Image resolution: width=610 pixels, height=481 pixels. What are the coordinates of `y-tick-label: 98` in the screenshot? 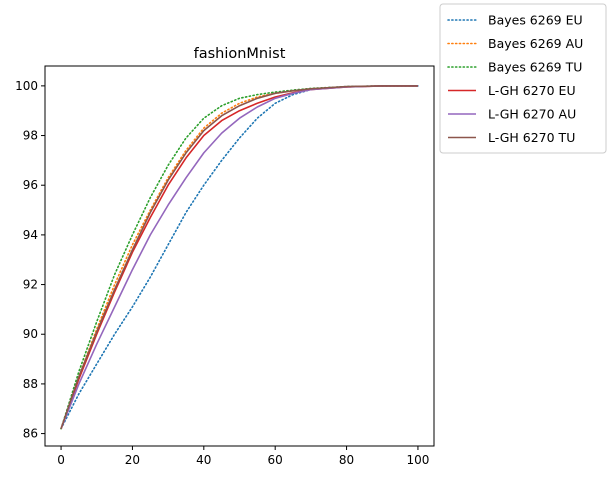 It's located at (30, 136).